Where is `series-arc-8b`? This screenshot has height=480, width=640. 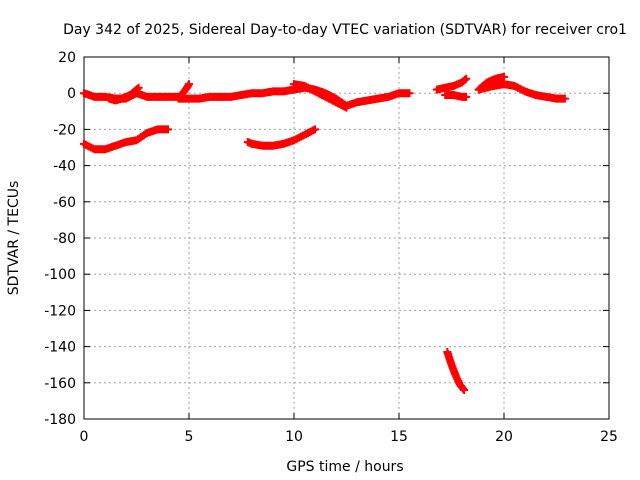
series-arc-8b is located at coordinates (456, 96).